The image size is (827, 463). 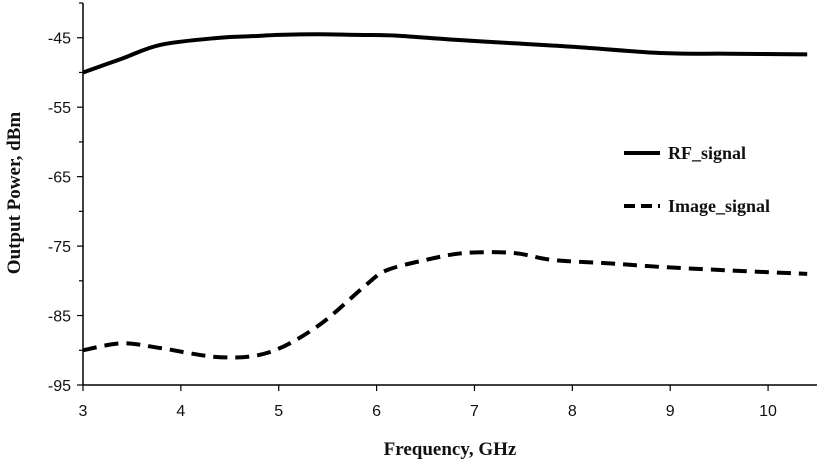 What do you see at coordinates (450, 449) in the screenshot?
I see `x-axis-title: Frequency, GHz` at bounding box center [450, 449].